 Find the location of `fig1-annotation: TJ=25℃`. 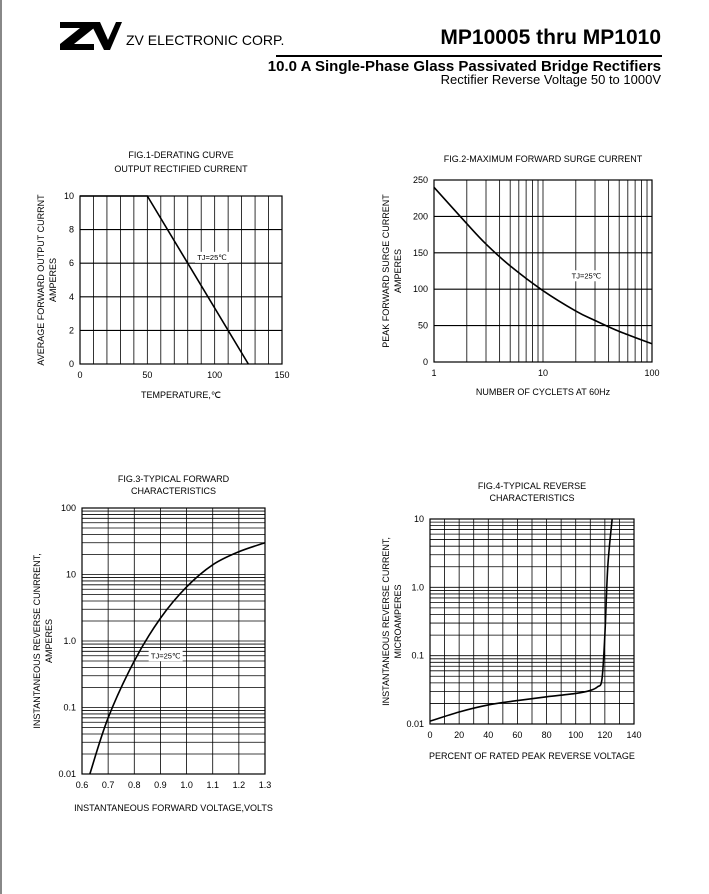

fig1-annotation: TJ=25℃ is located at coordinates (212, 257).